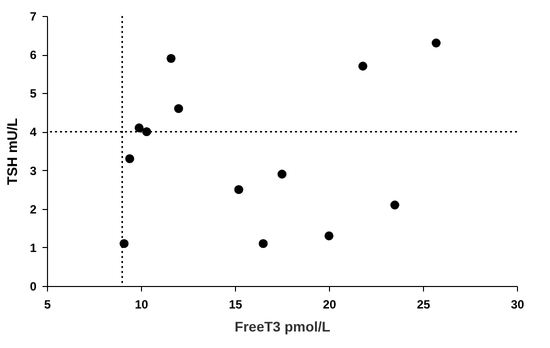  I want to click on x-tick-label: 25, so click(423, 305).